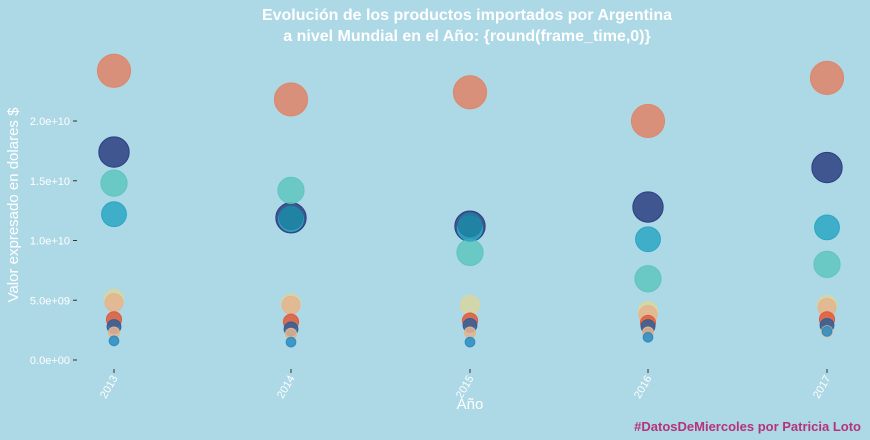 This screenshot has height=440, width=870. Describe the element at coordinates (50, 242) in the screenshot. I see `y-tick-label: 1.0e+10` at that location.